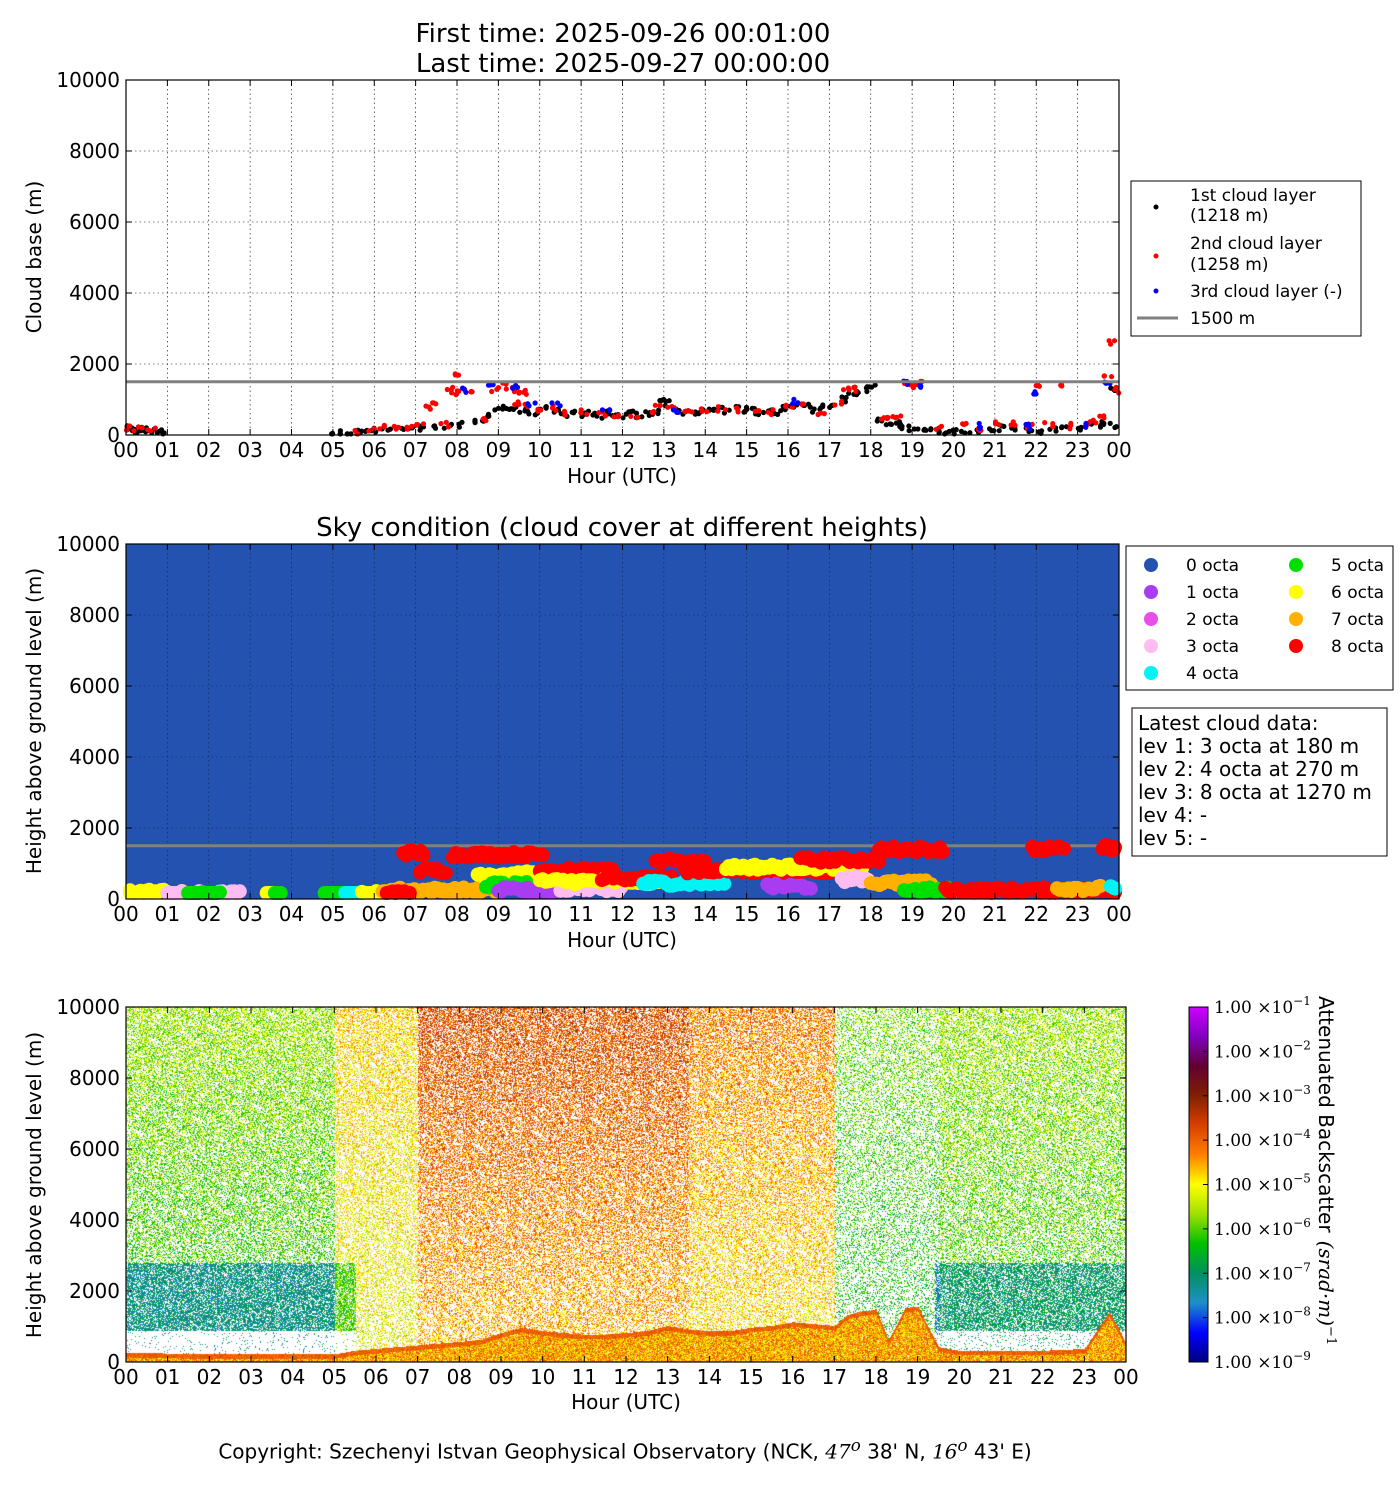  What do you see at coordinates (34, 1185) in the screenshot?
I see `backscatter-y-axis-label: Height above ground level (m)` at bounding box center [34, 1185].